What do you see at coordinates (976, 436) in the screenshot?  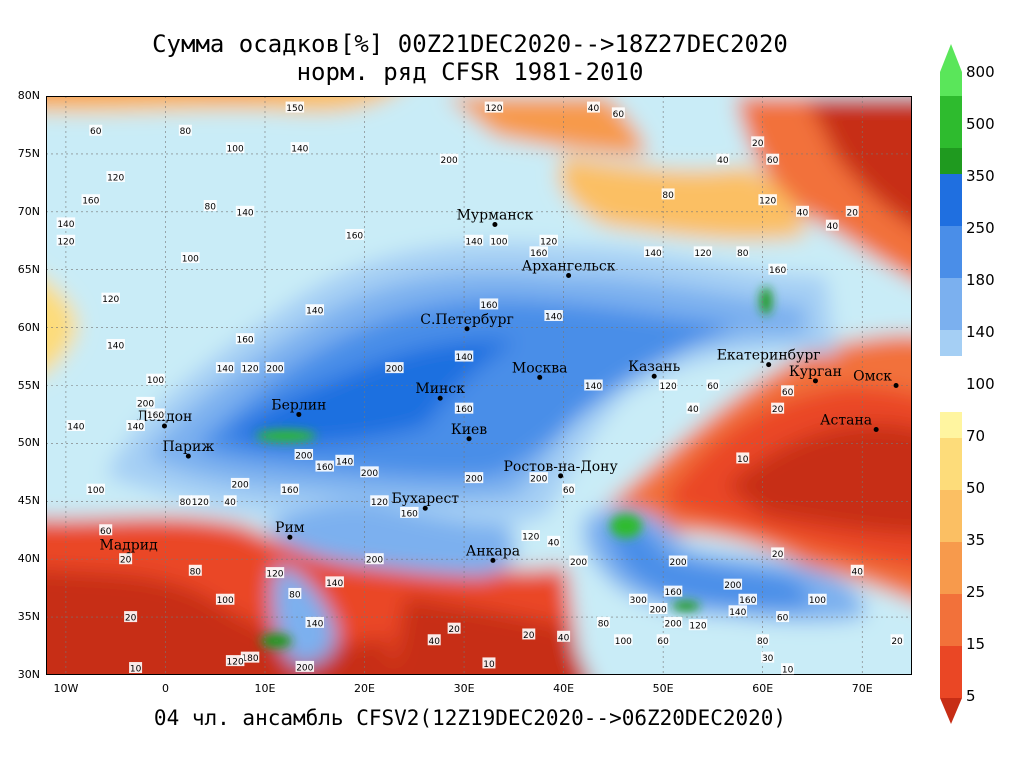 I see `legend-label: 70` at bounding box center [976, 436].